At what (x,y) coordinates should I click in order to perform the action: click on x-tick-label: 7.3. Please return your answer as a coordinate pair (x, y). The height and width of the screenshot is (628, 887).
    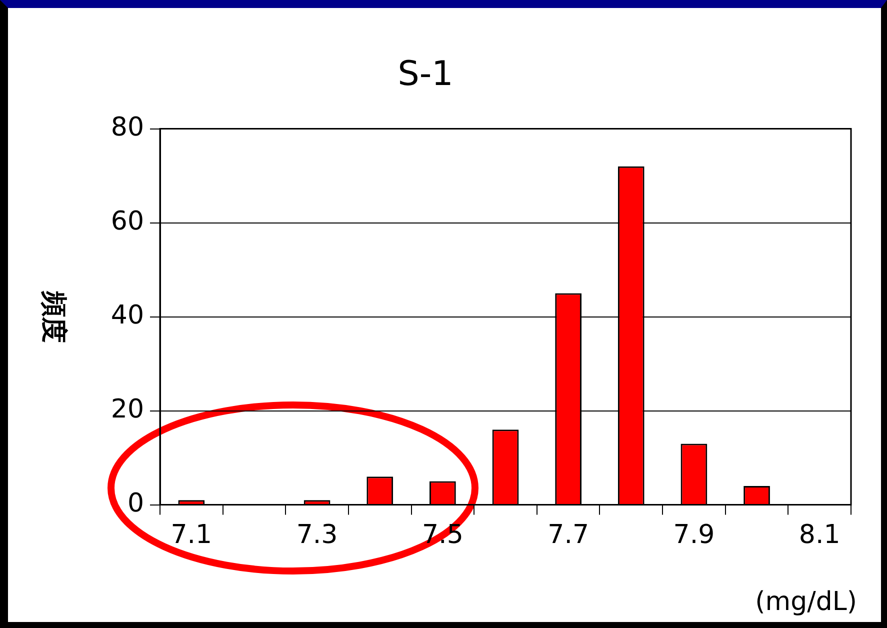
    Looking at the image, I should click on (317, 535).